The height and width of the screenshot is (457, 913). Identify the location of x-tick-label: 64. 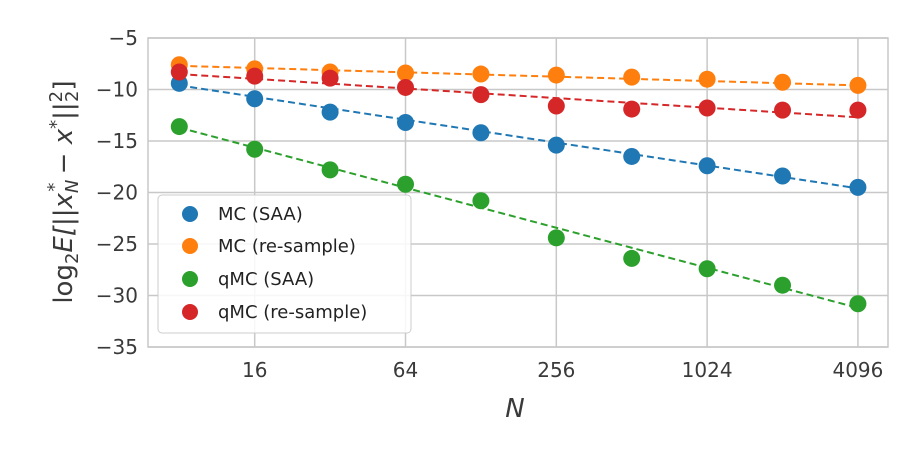
(405, 370).